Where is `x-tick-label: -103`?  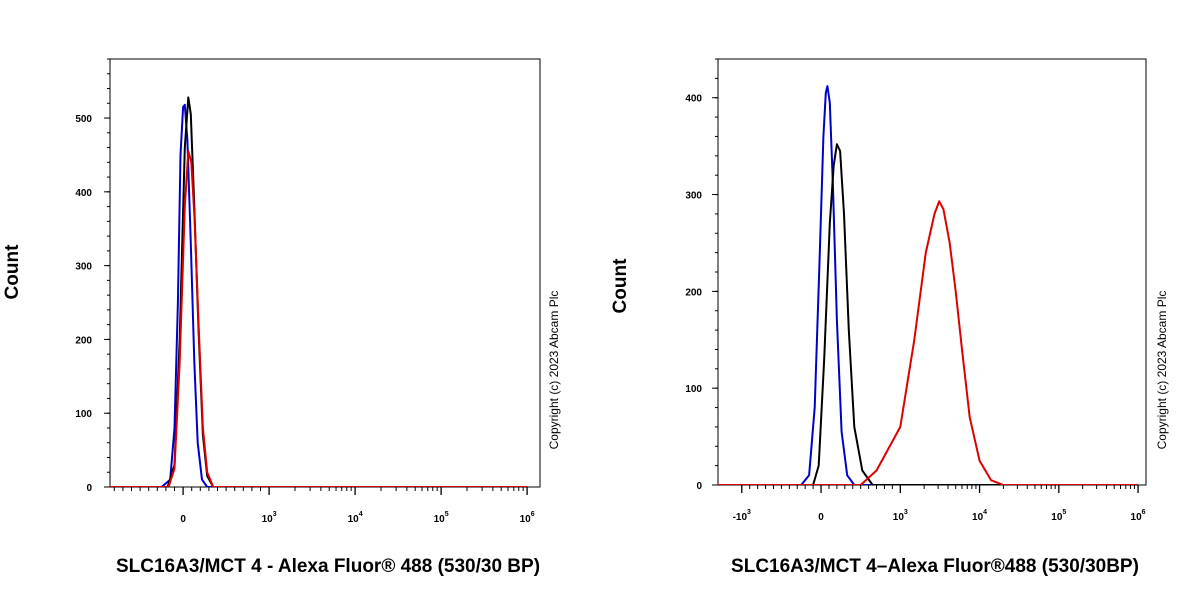
x-tick-label: -103 is located at coordinates (742, 516).